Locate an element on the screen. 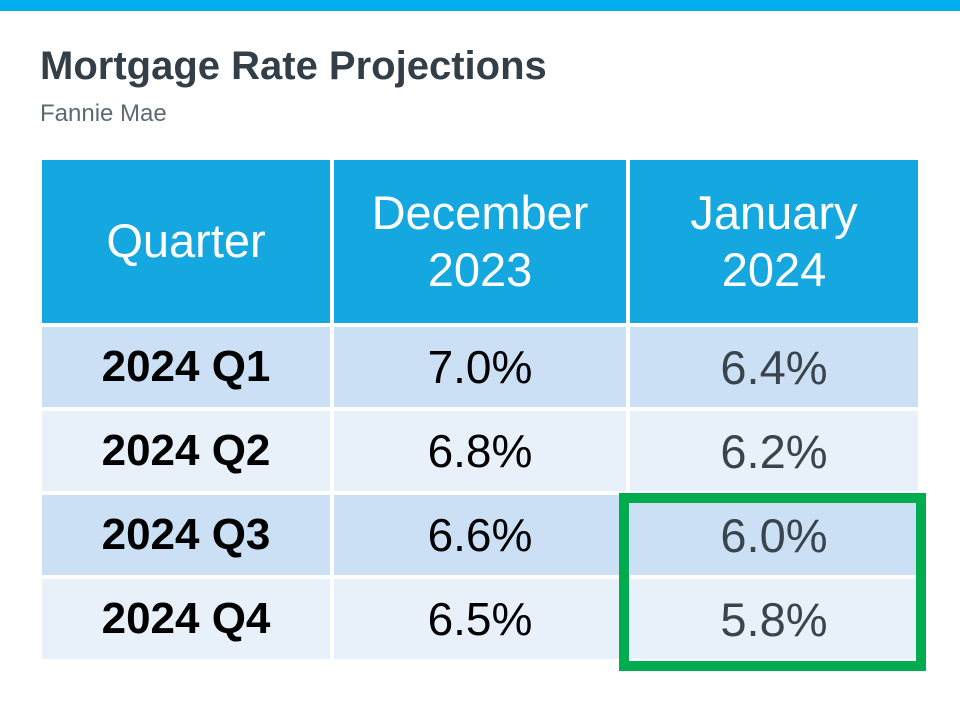 This screenshot has height=720, width=960. header-cell-december-2023: December 2023 is located at coordinates (480, 241).